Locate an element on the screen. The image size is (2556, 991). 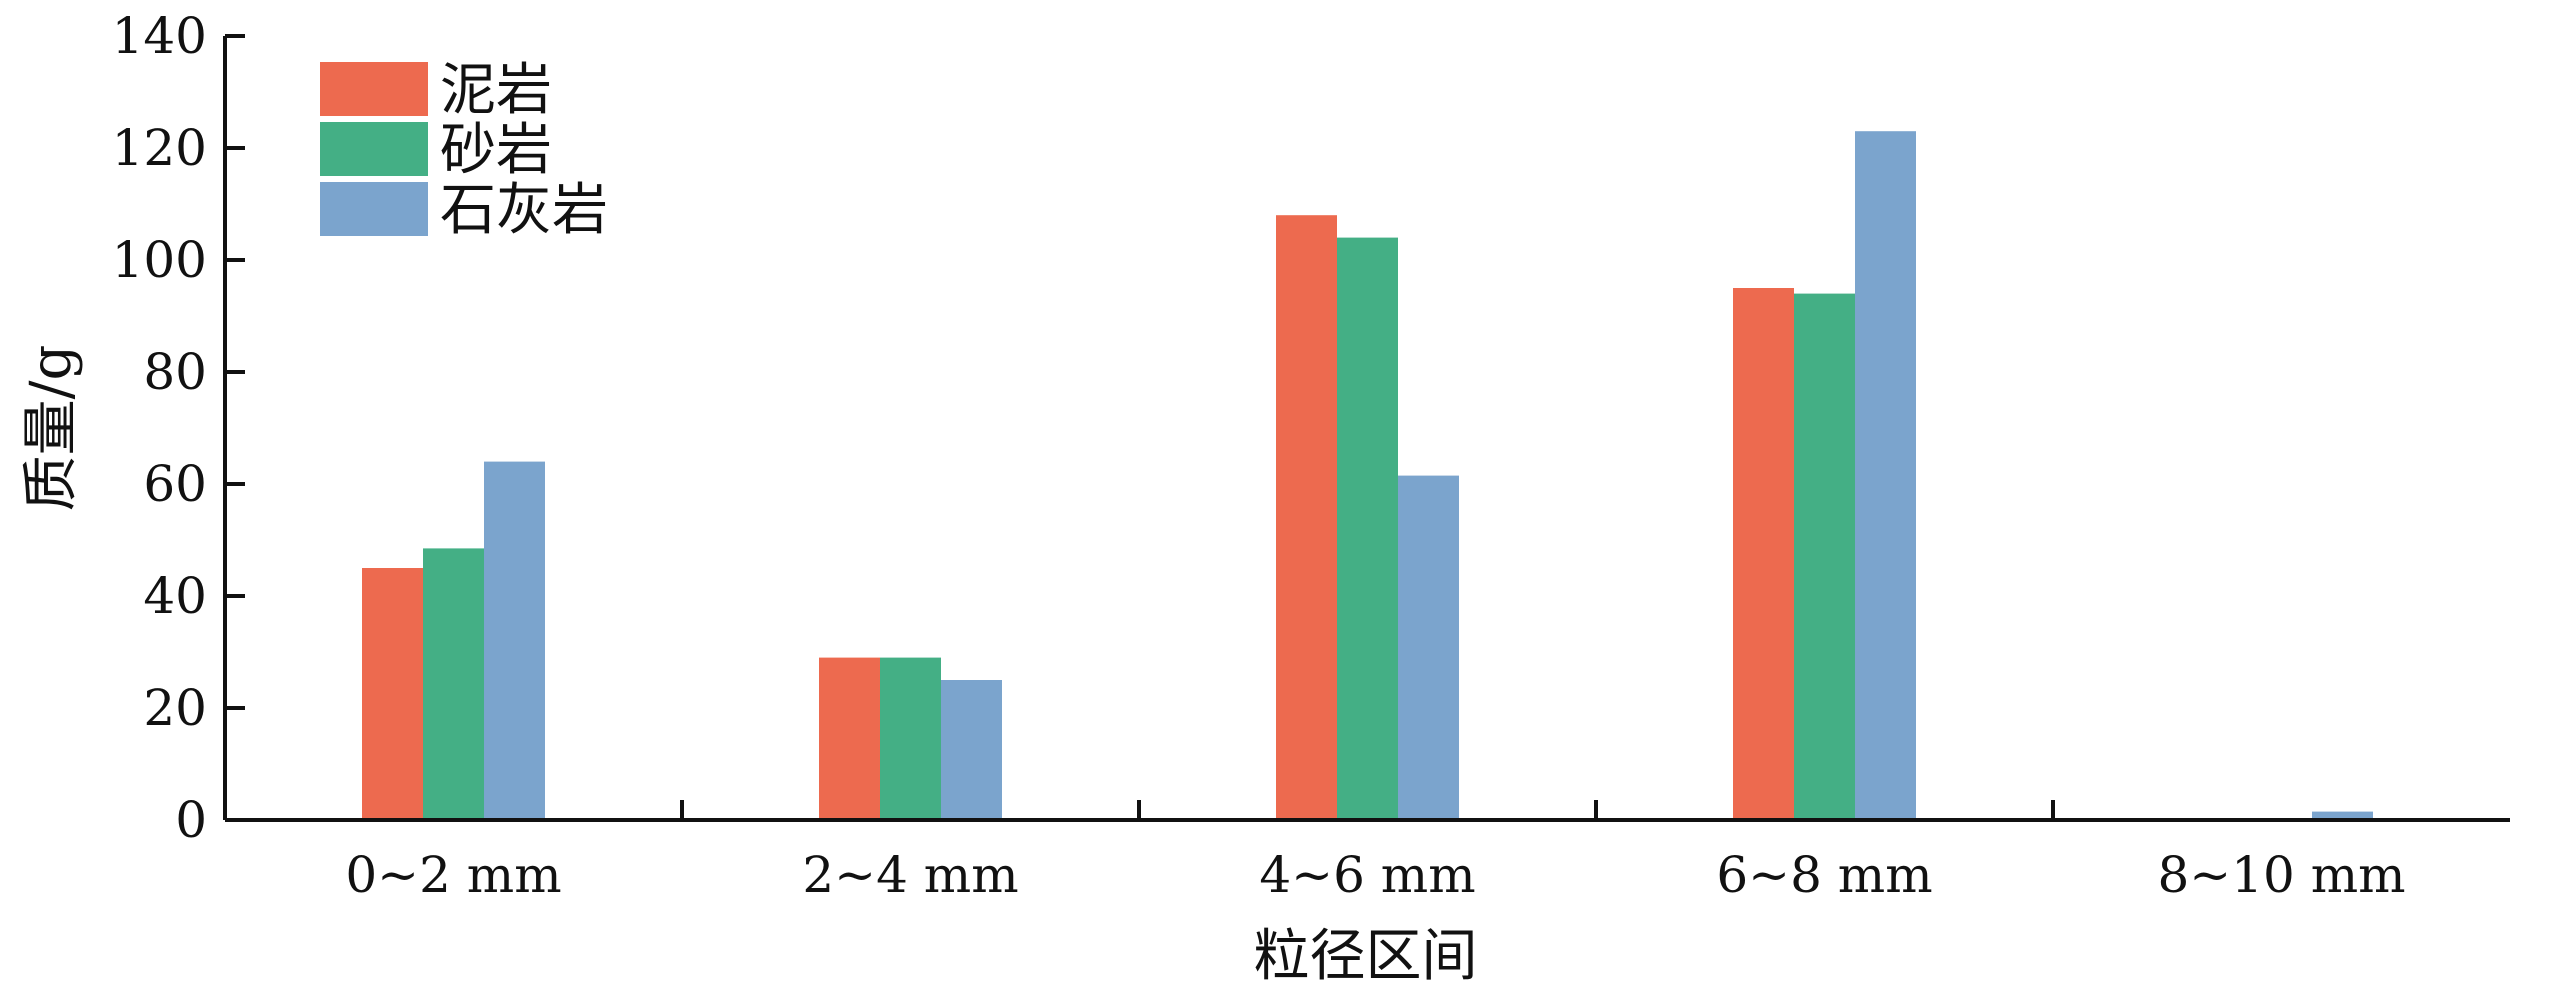
y-tick-label: 20 is located at coordinates (175, 708).